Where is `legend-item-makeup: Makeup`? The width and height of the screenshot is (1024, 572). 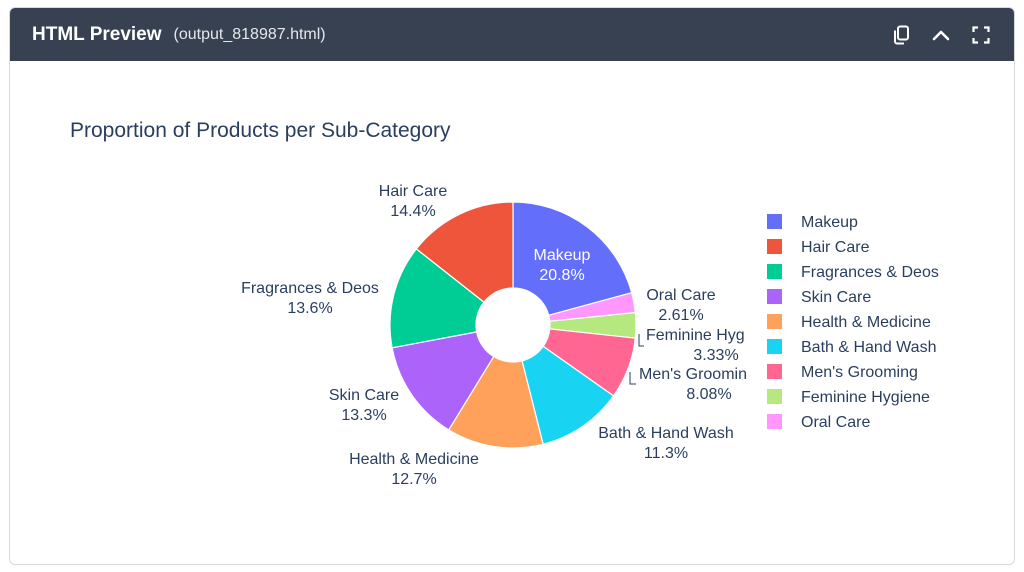
legend-item-makeup: Makeup is located at coordinates (812, 222).